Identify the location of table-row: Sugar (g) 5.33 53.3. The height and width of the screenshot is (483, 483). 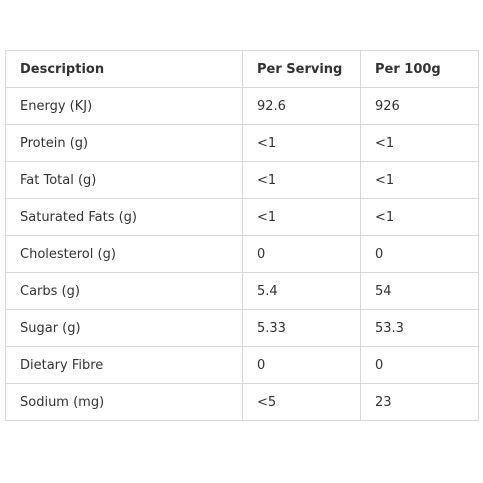
(242, 328).